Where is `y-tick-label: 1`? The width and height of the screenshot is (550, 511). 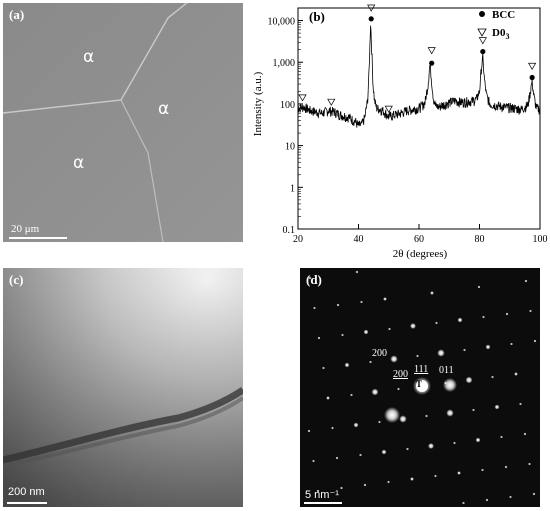 y-tick-label: 1 is located at coordinates (292, 188).